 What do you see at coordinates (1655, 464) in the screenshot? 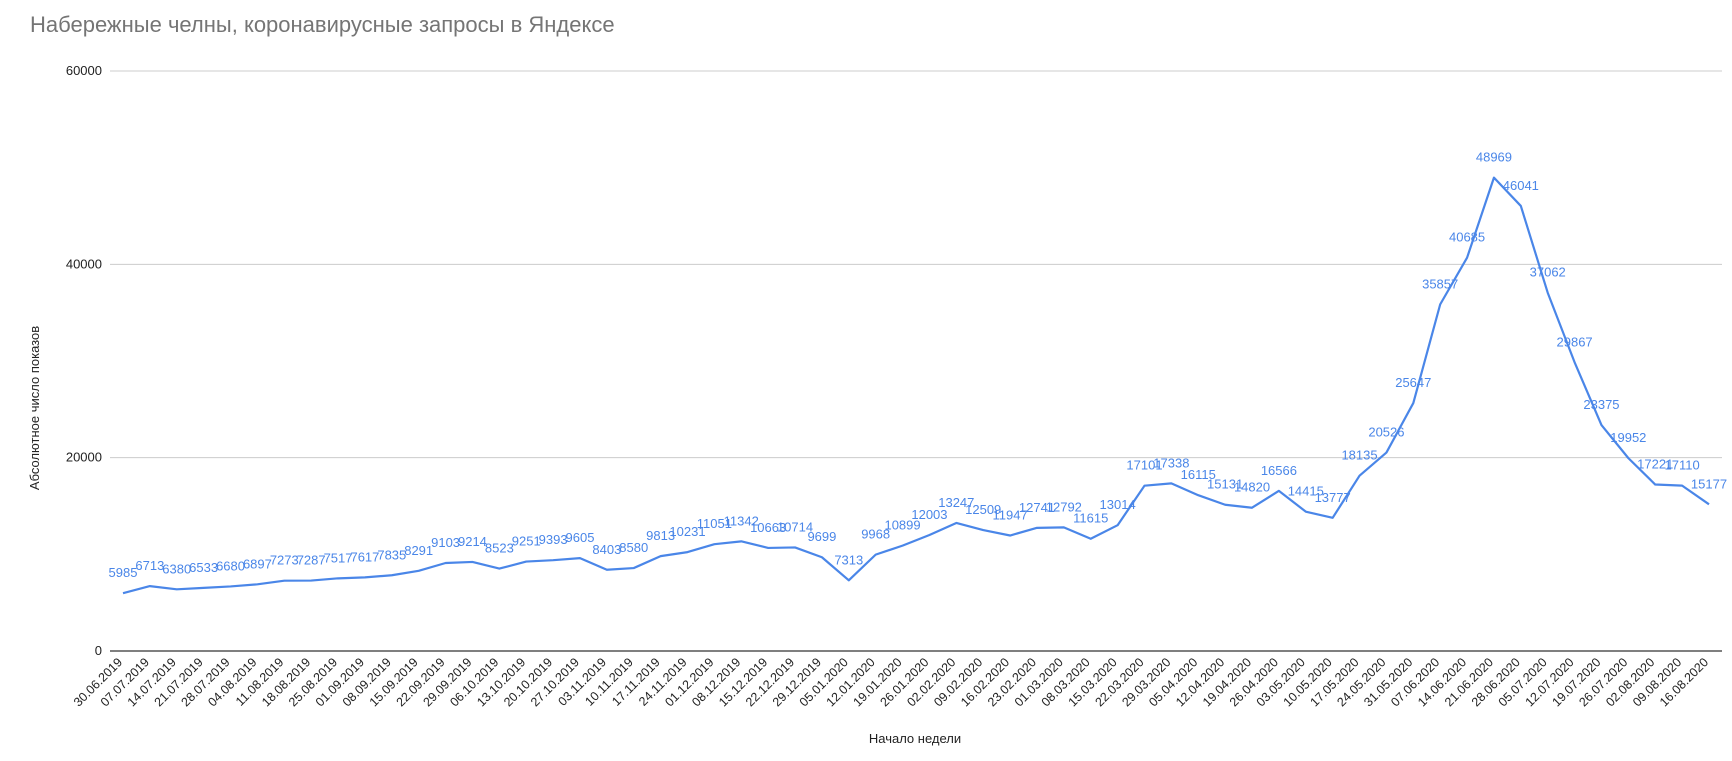
I see `data-label: 17221` at bounding box center [1655, 464].